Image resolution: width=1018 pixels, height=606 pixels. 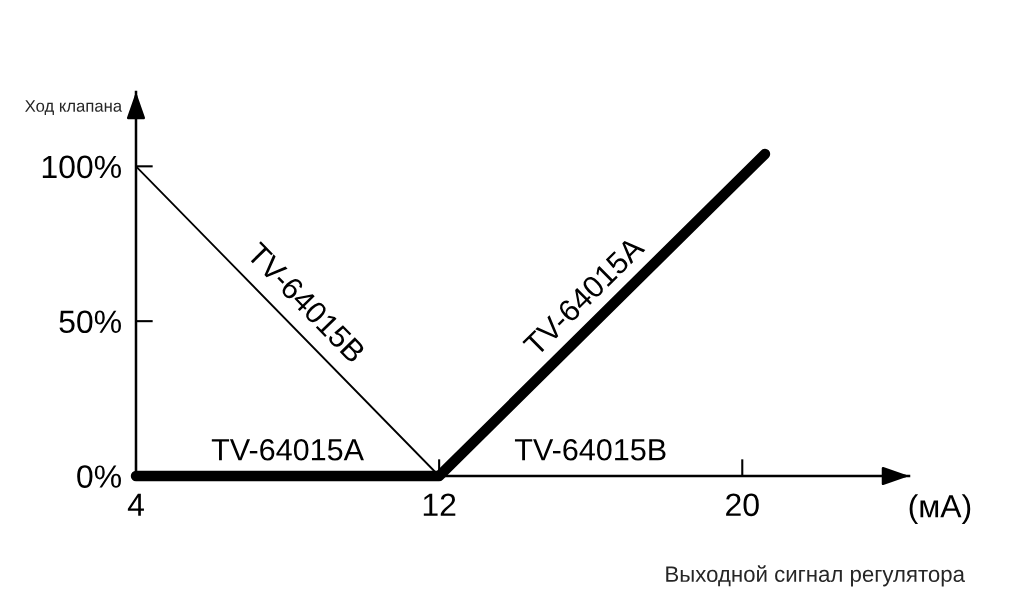 What do you see at coordinates (81, 167) in the screenshot?
I see `y-tick-label: 100%` at bounding box center [81, 167].